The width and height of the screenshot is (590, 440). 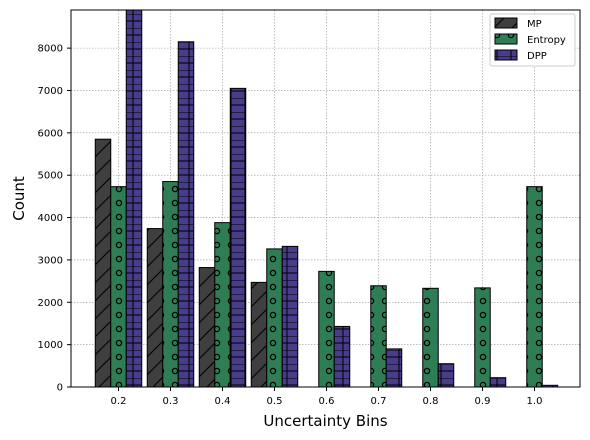 What do you see at coordinates (60, 388) in the screenshot?
I see `y-tick-label: 0` at bounding box center [60, 388].